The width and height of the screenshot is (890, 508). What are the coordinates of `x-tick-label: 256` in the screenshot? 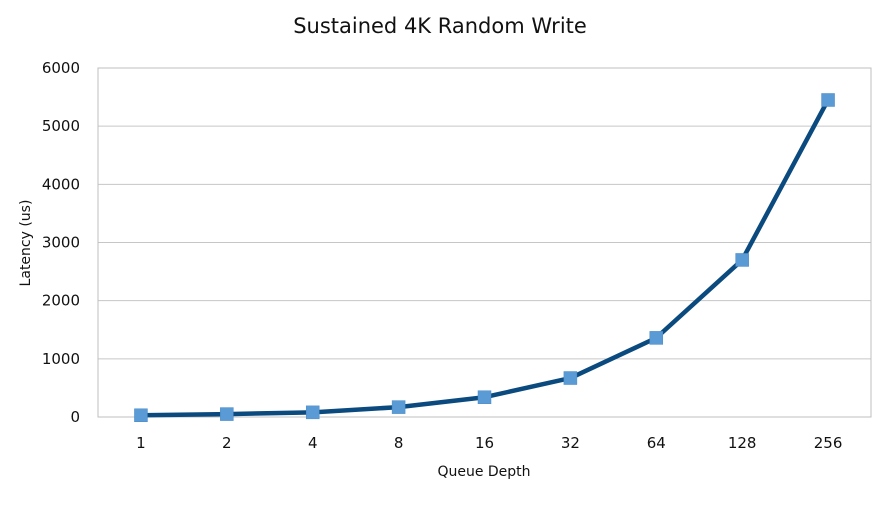 It's located at (828, 443).